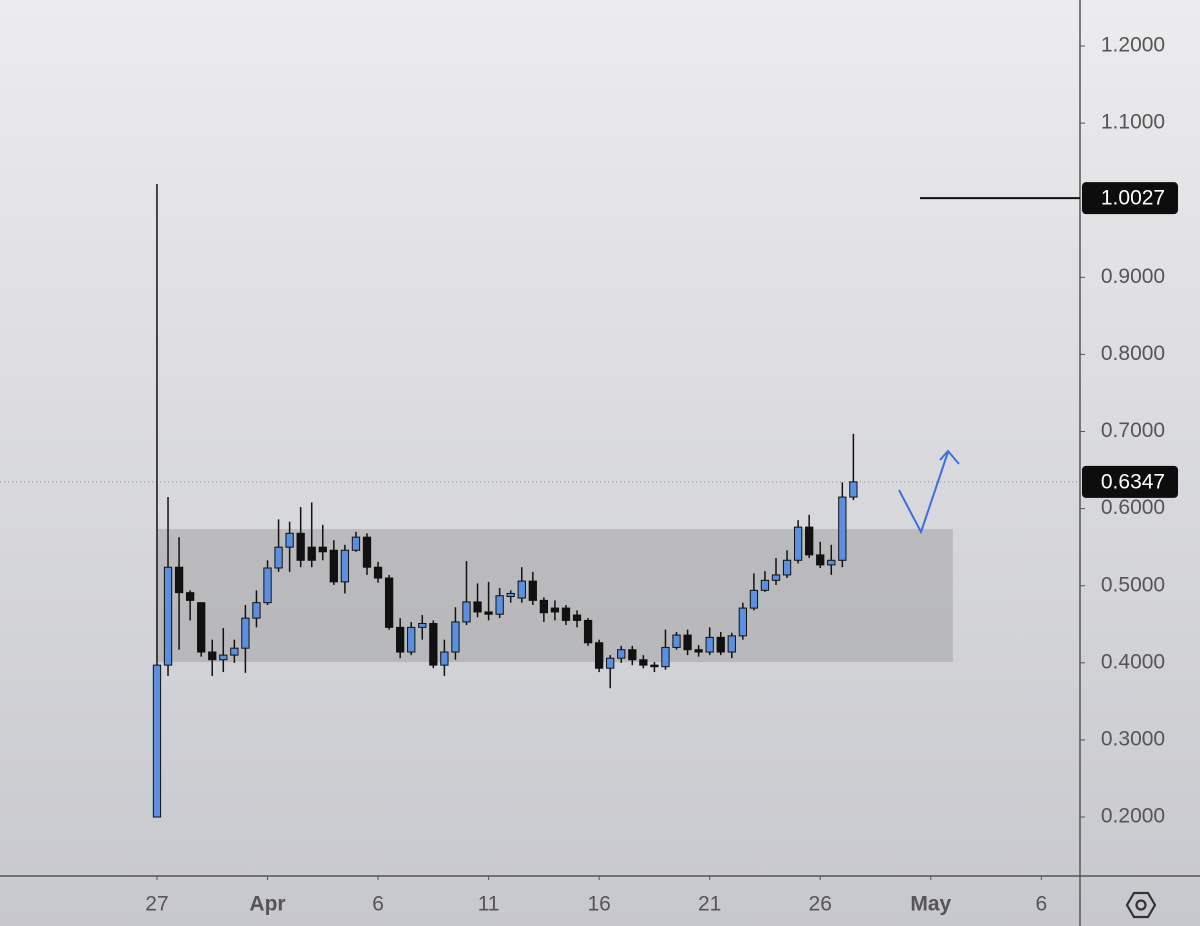 This screenshot has height=926, width=1200. Describe the element at coordinates (1133, 198) in the screenshot. I see `line-price-label: 1.0027` at that location.